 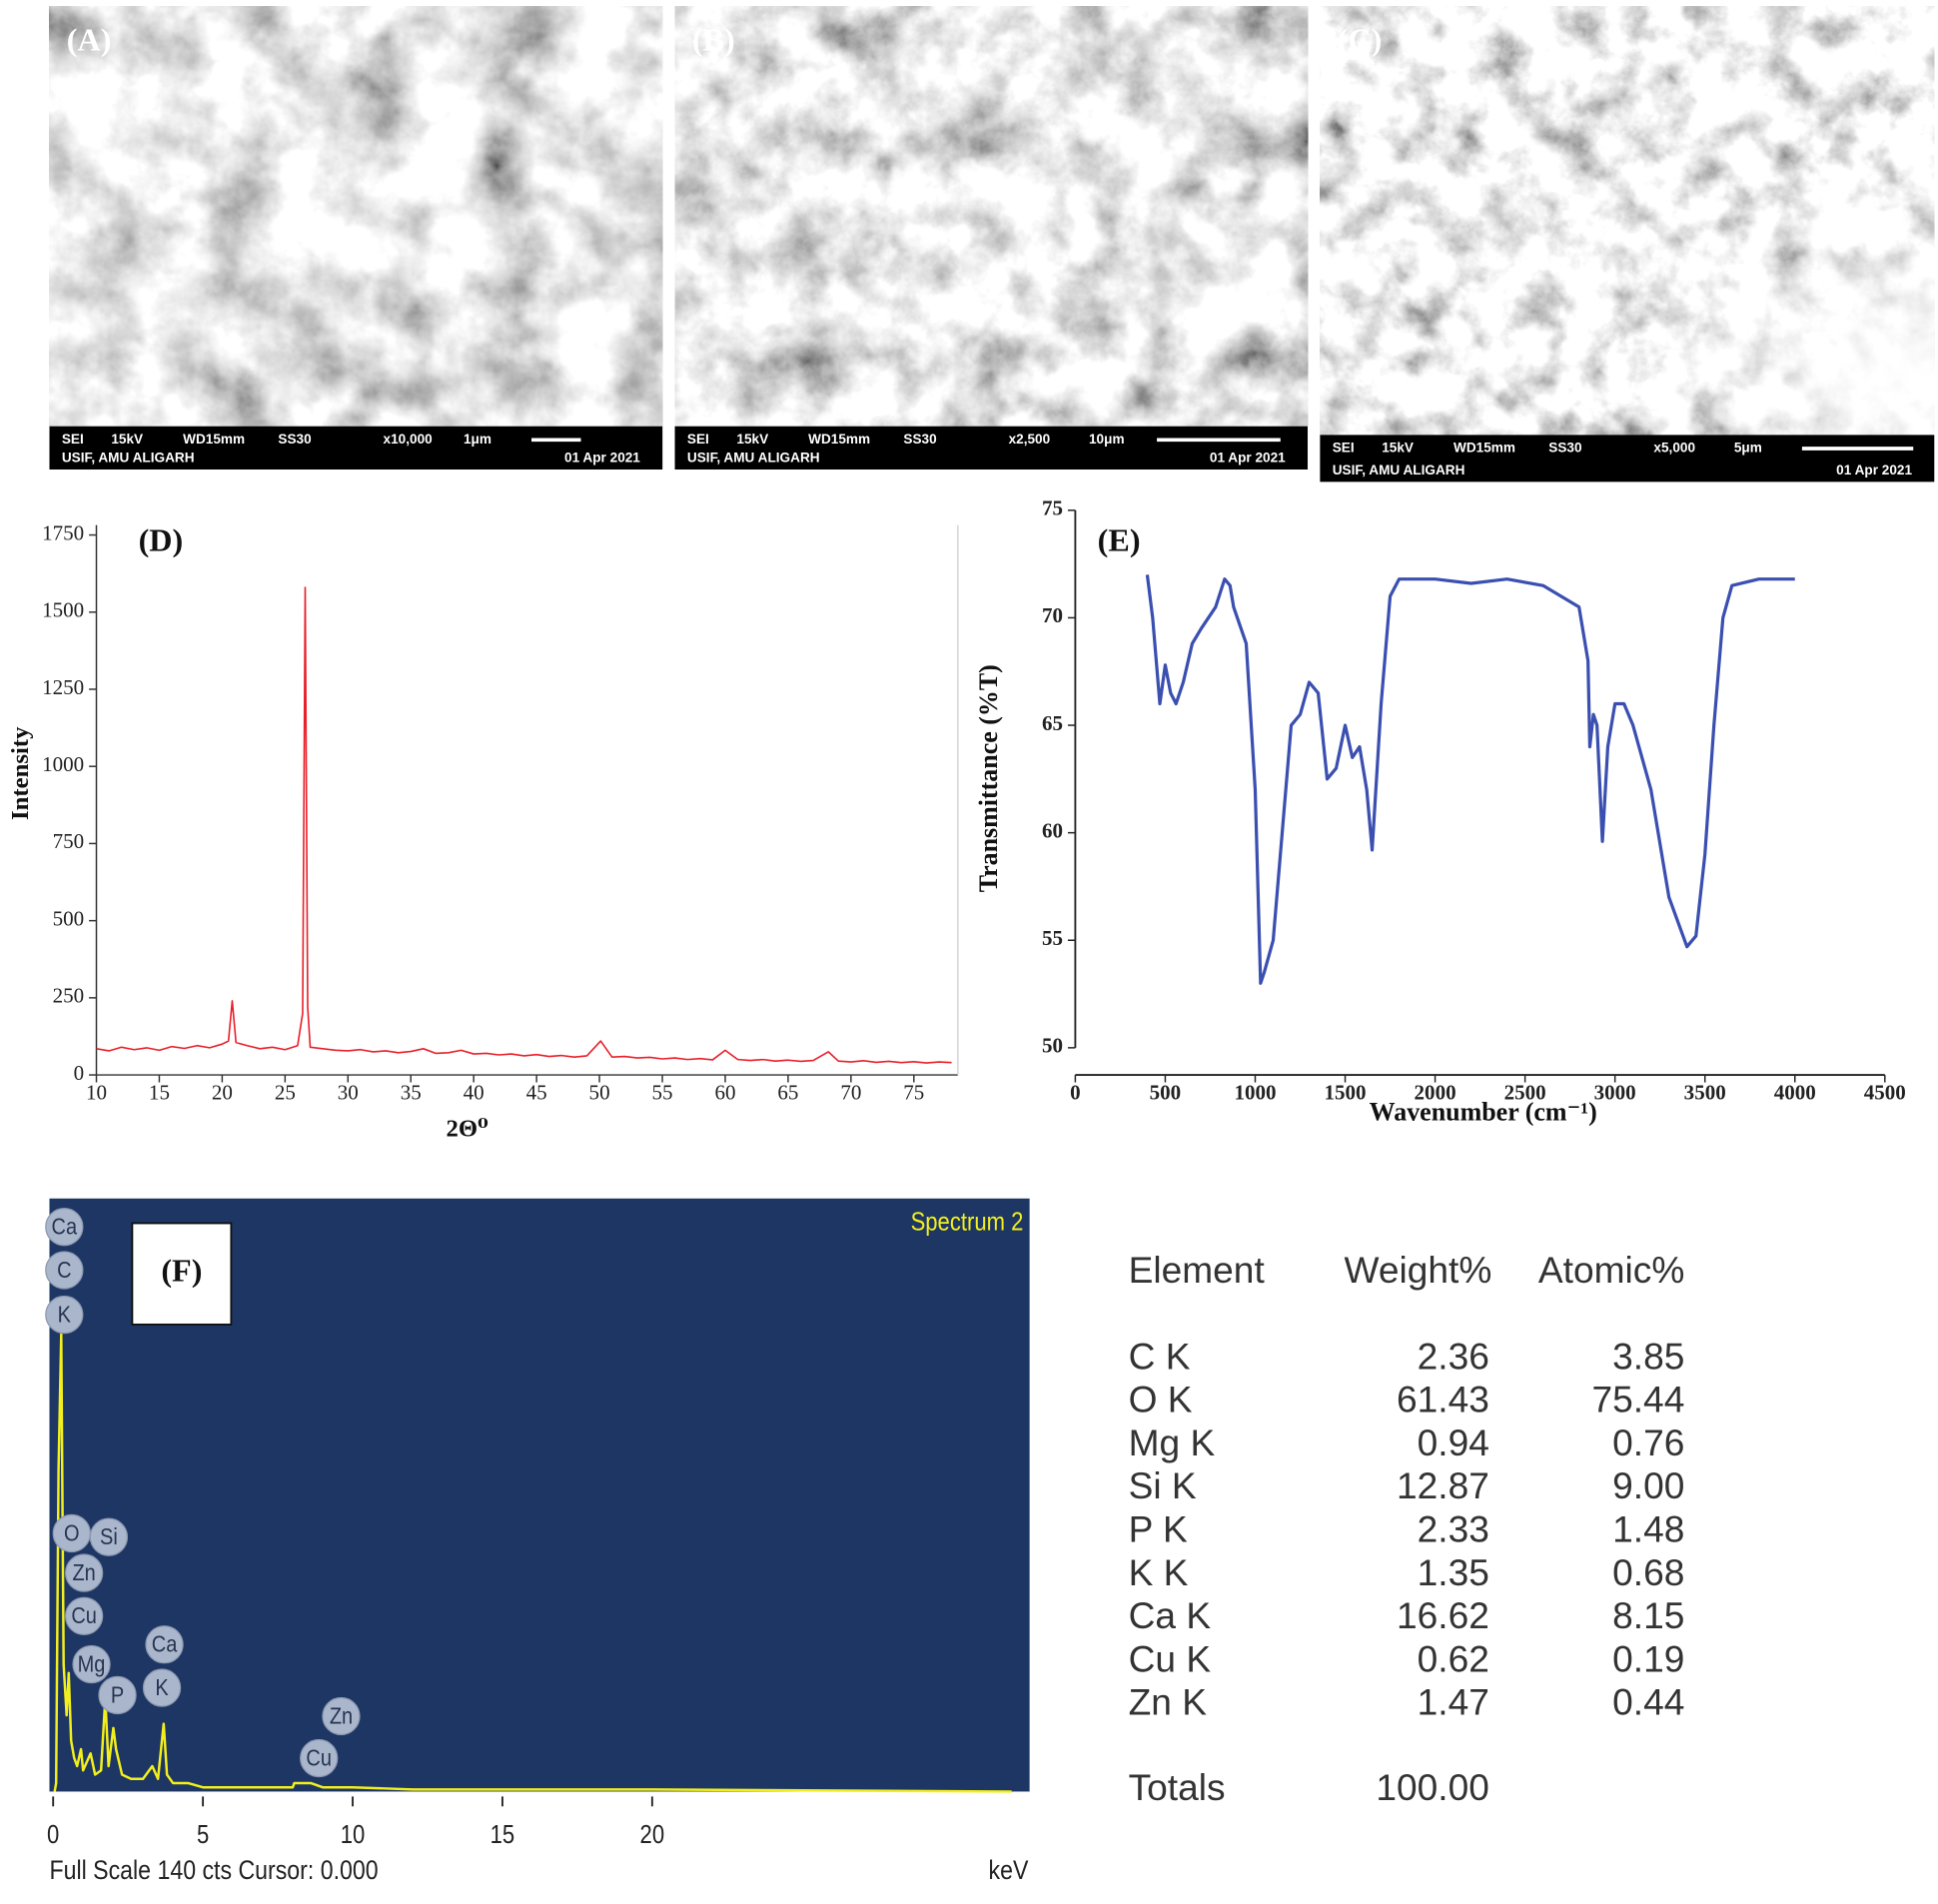 What do you see at coordinates (1648, 1702) in the screenshot?
I see `table-cell: 0.44` at bounding box center [1648, 1702].